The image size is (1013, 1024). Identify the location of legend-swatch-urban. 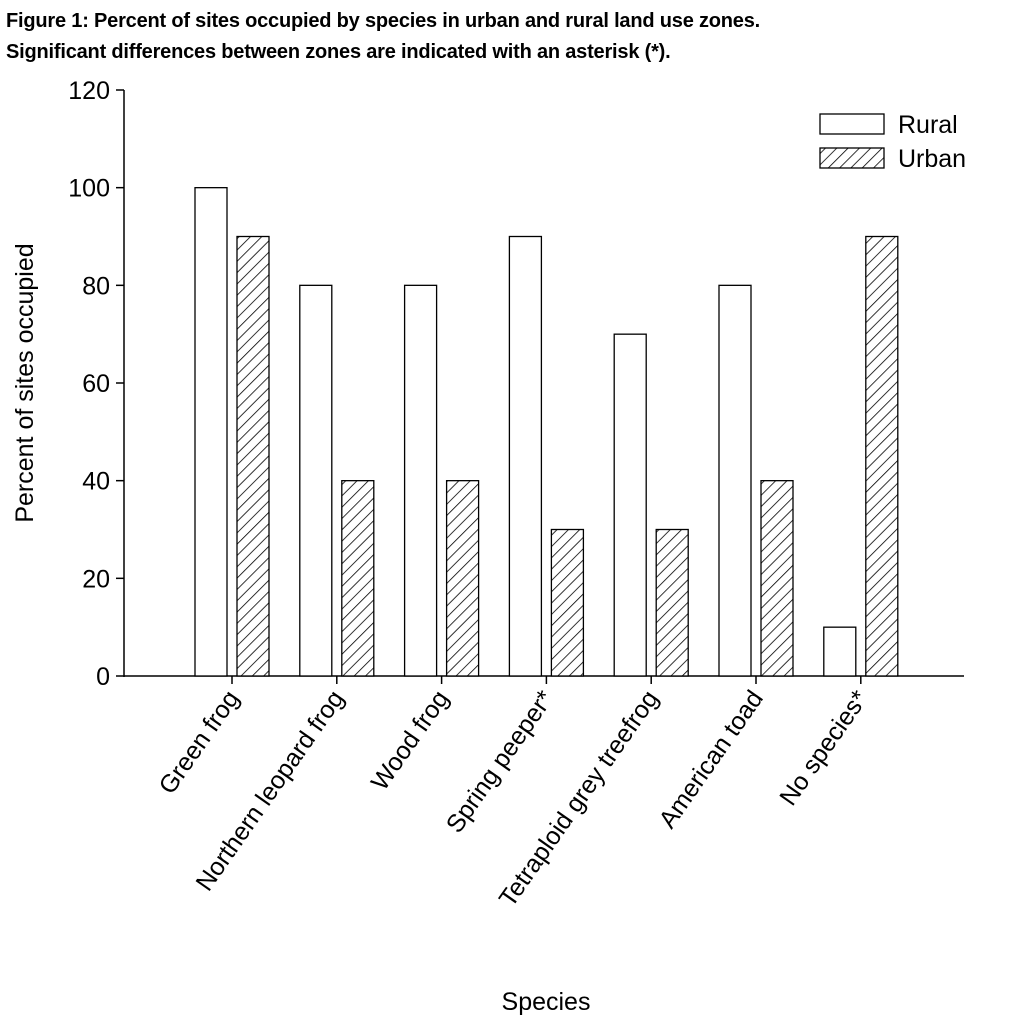
(852, 158).